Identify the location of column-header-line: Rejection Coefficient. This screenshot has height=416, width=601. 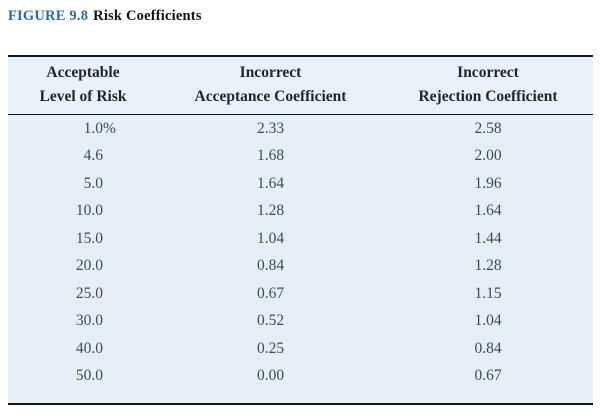
(488, 96).